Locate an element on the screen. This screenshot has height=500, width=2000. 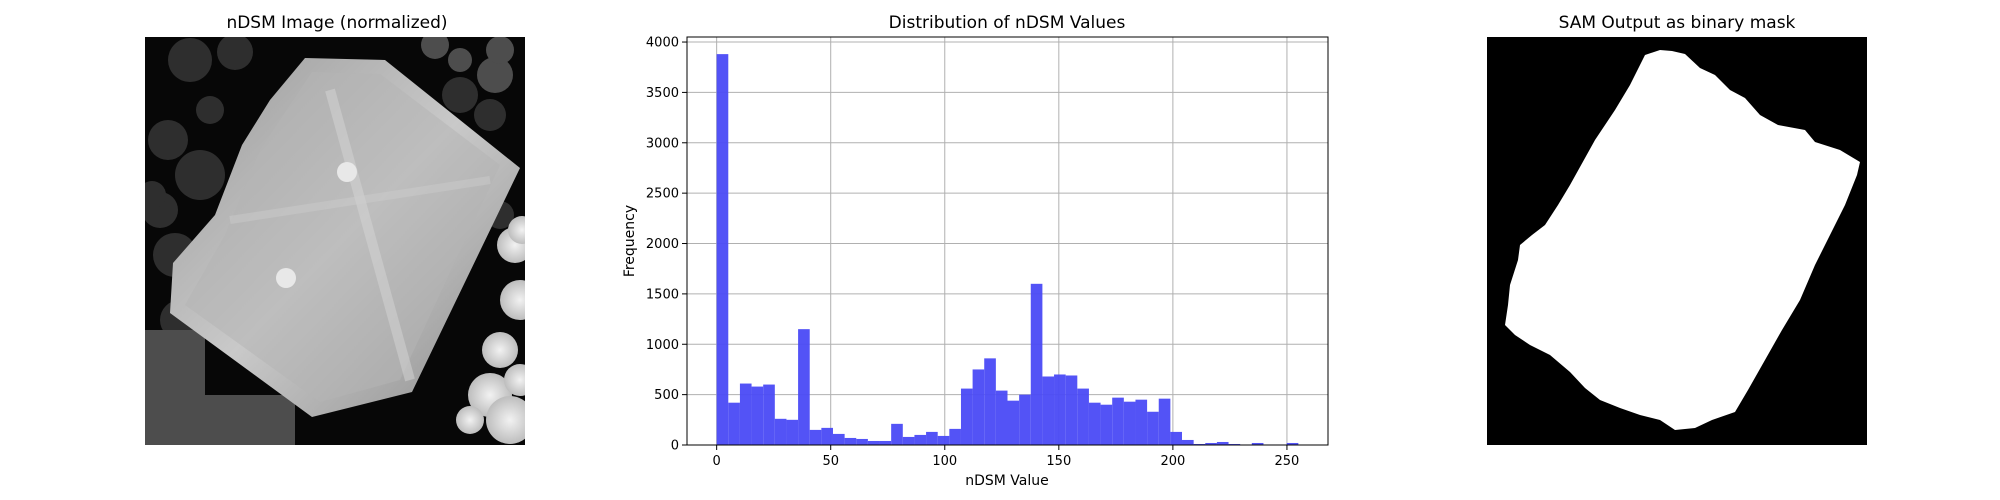
x-tick-label: 150 is located at coordinates (1058, 461).